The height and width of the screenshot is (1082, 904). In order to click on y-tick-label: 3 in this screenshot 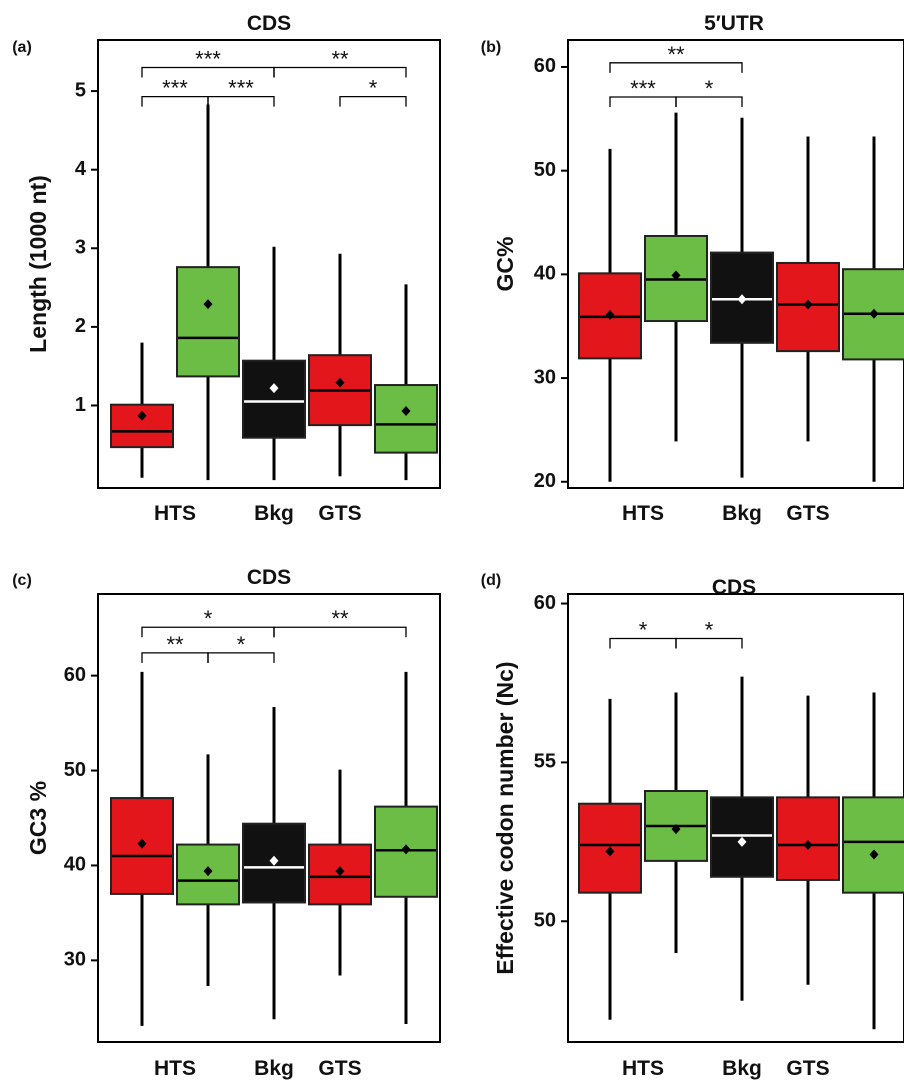, I will do `click(80, 248)`.